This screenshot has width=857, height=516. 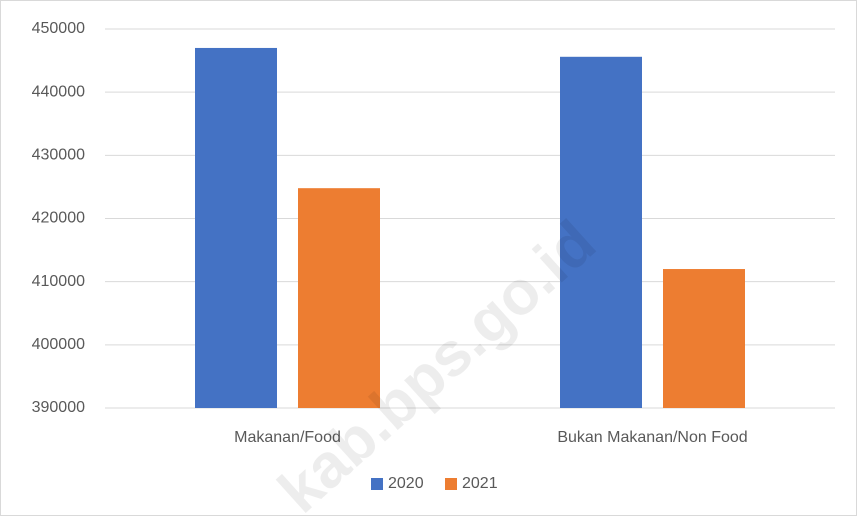 What do you see at coordinates (287, 437) in the screenshot?
I see `x-tick-label: Makanan/Food` at bounding box center [287, 437].